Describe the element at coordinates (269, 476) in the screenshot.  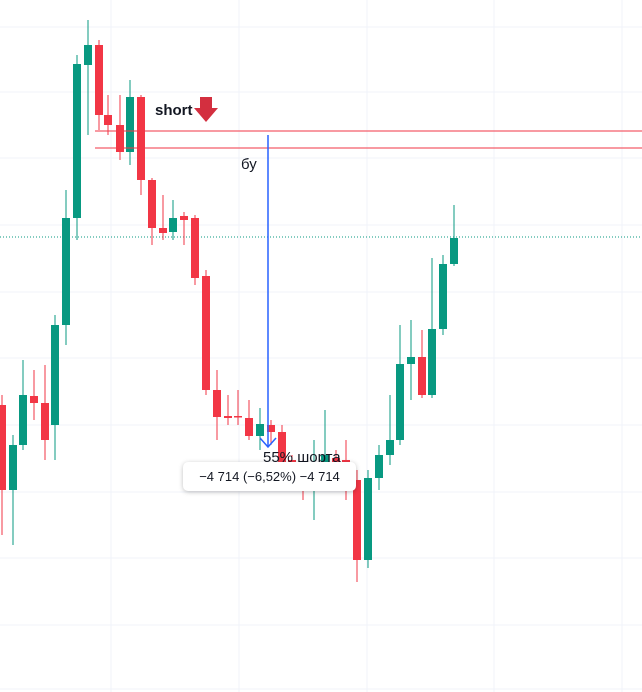
I see `tooltip: −4 714 (−6,52%) −4 714` at that location.